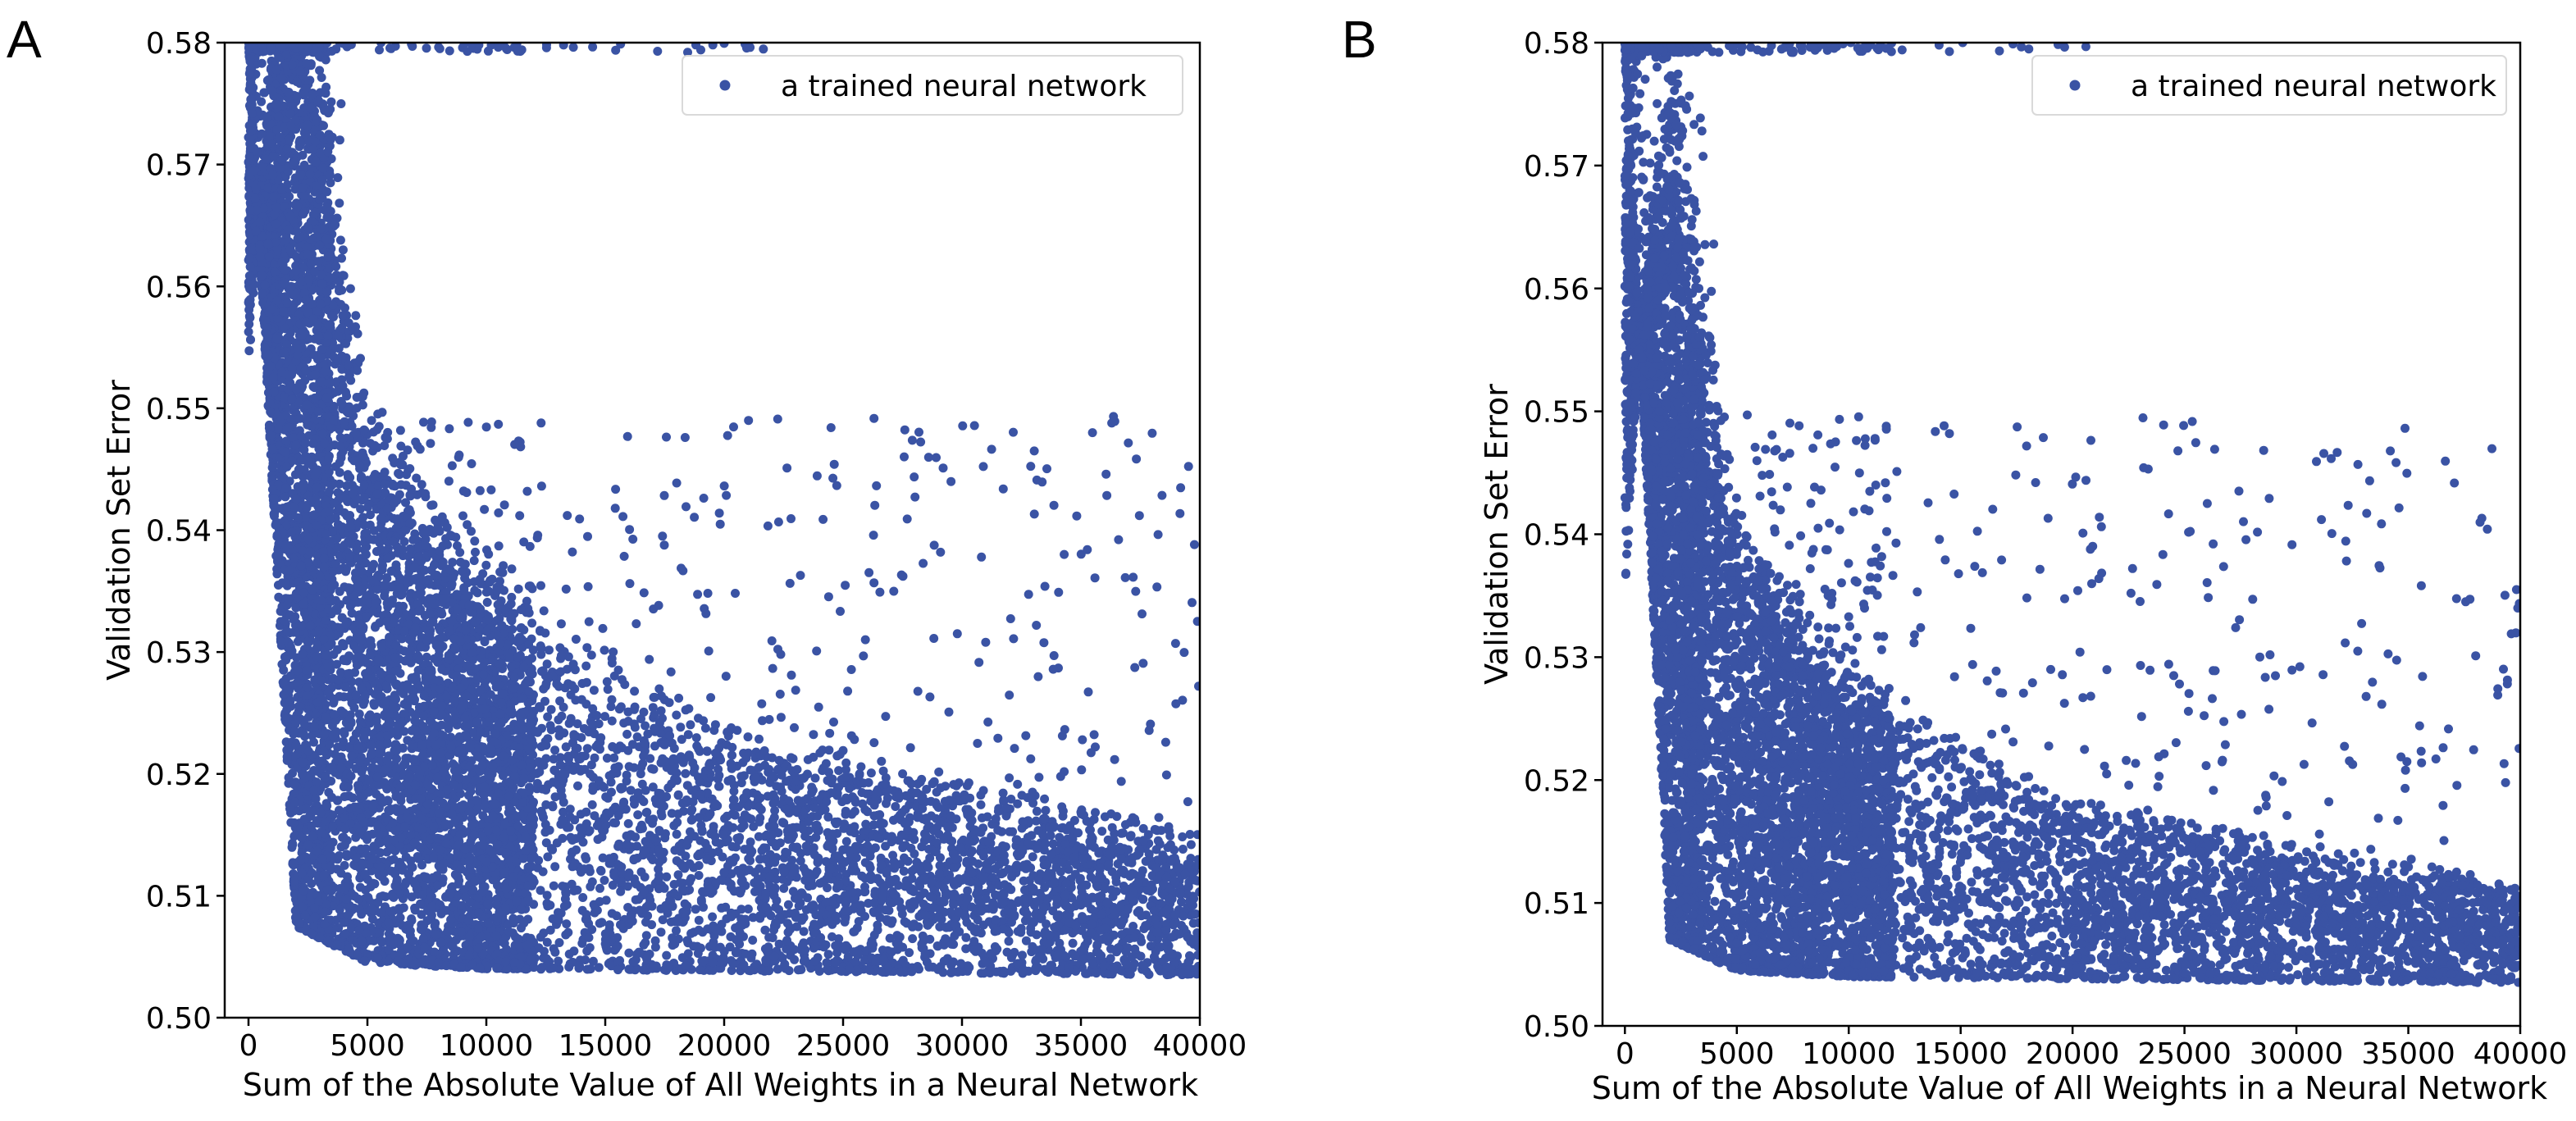  I want to click on panel-letter-b: B, so click(1359, 39).